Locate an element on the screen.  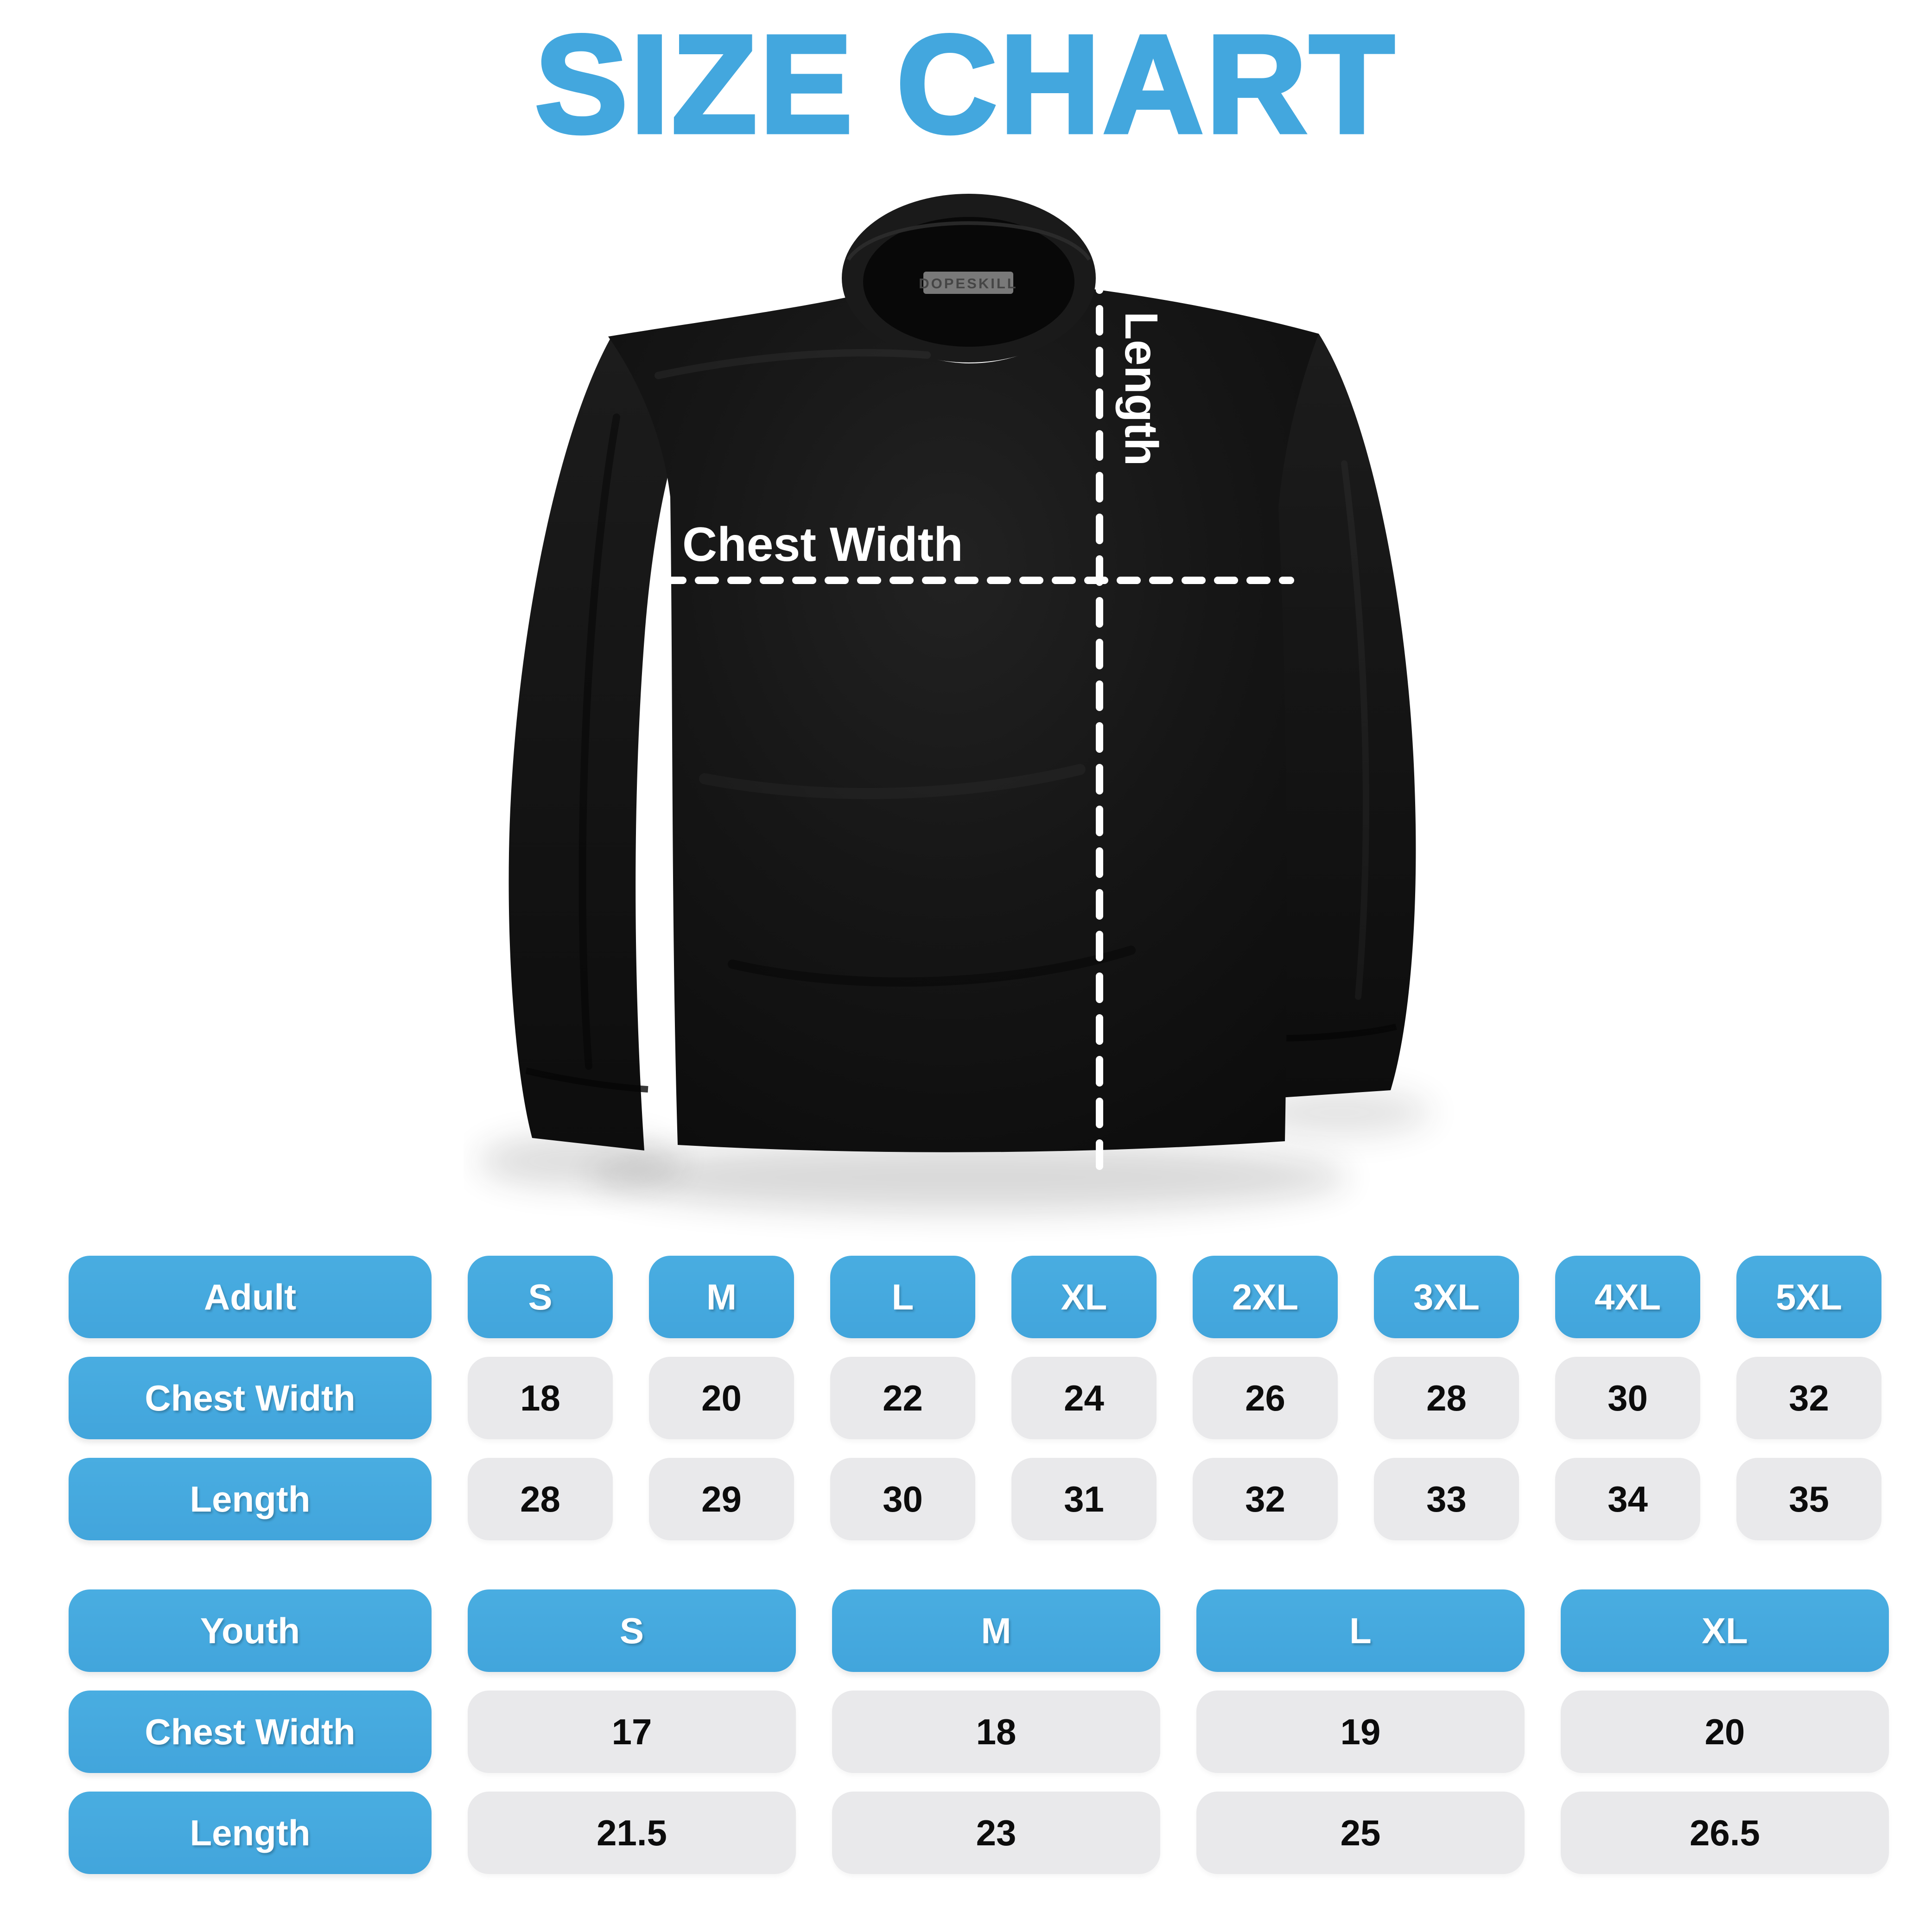
adult-length-xl: 31 is located at coordinates (1084, 1499).